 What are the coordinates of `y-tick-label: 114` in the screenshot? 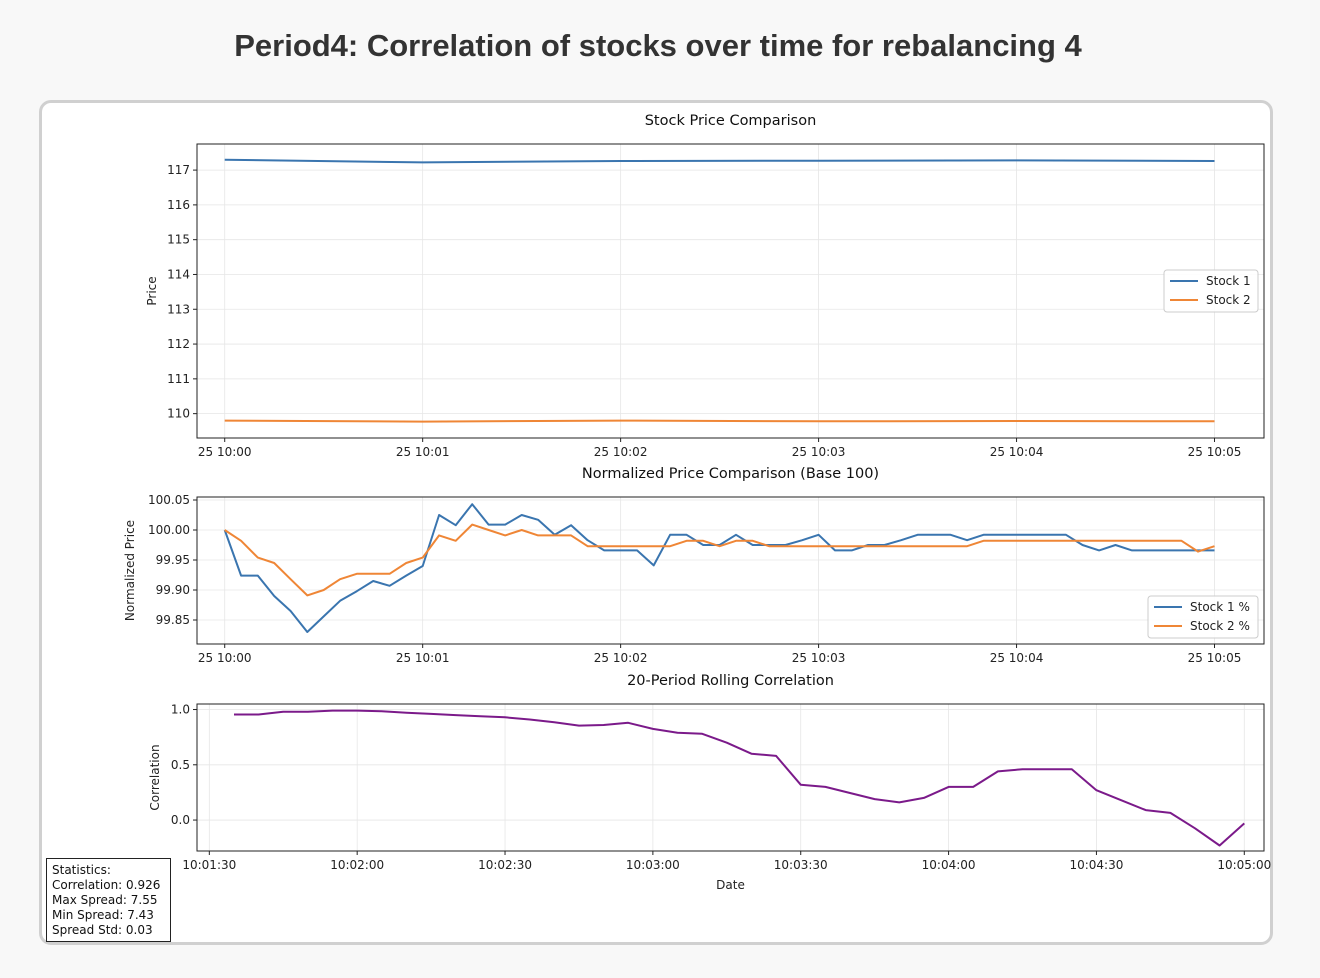 It's located at (178, 274).